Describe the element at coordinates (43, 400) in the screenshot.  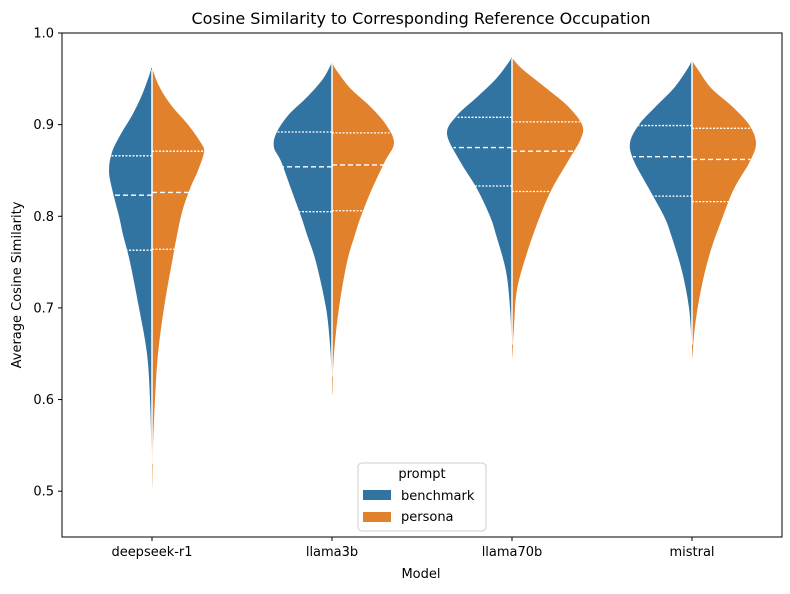
I see `y-tick-label: 0.6` at that location.